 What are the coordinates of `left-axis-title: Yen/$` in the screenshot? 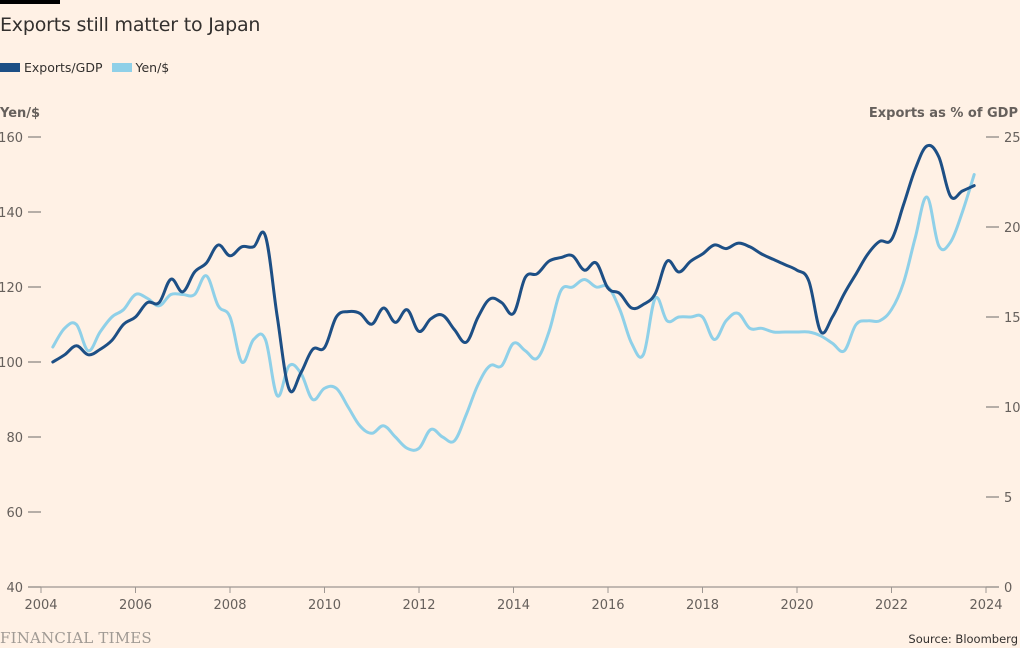 It's located at (20, 113).